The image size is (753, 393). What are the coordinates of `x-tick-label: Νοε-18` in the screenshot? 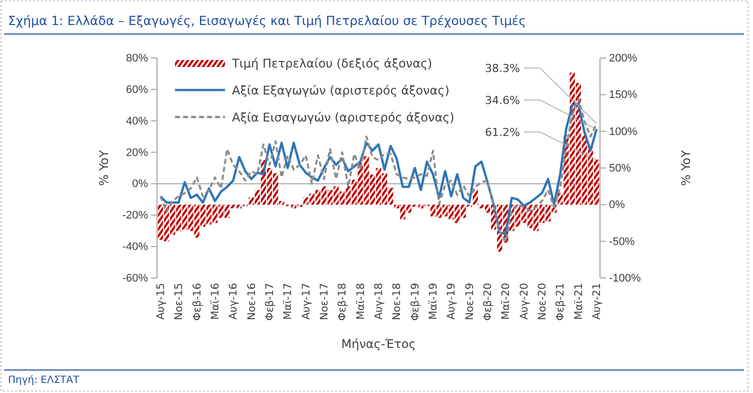 It's located at (397, 301).